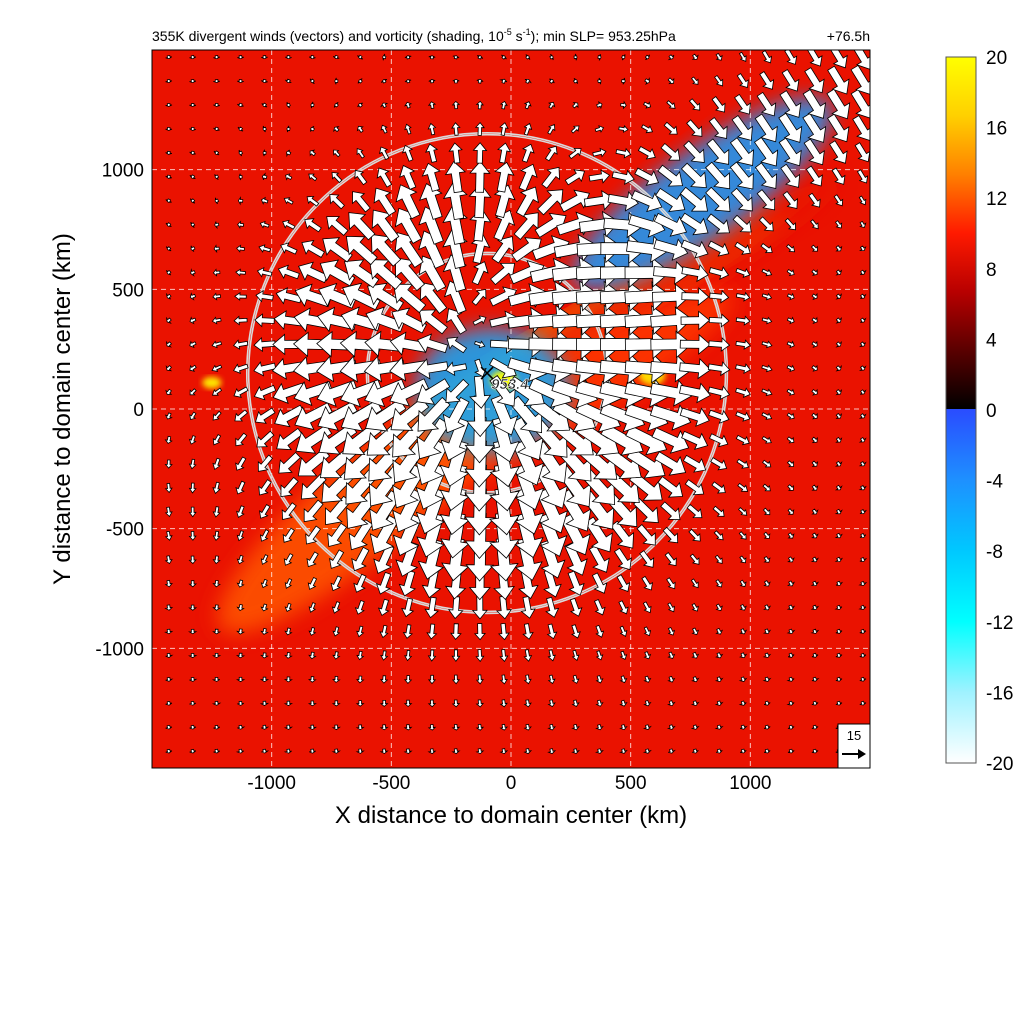 The width and height of the screenshot is (1024, 1024). What do you see at coordinates (128, 290) in the screenshot?
I see `y-tick-label: 500` at bounding box center [128, 290].